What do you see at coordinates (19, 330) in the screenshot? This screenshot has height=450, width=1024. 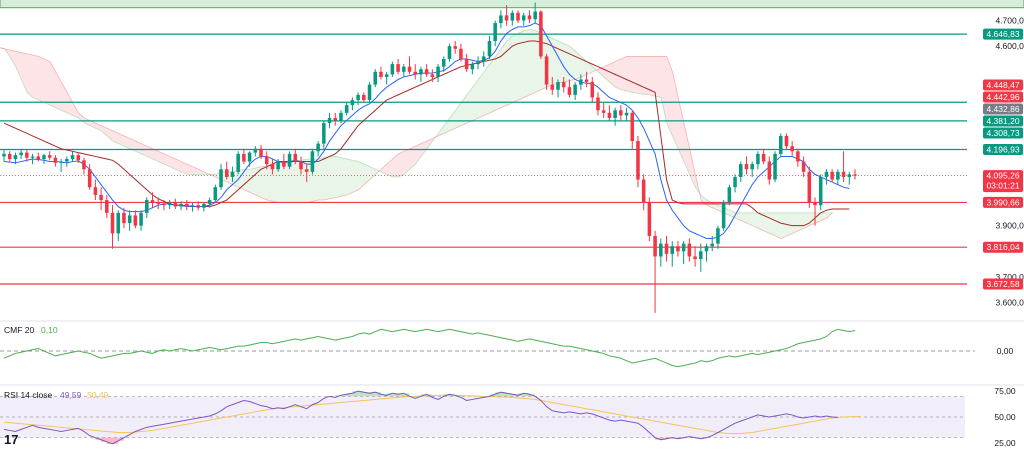 I see `cmf-legend-label: CMF 20` at bounding box center [19, 330].